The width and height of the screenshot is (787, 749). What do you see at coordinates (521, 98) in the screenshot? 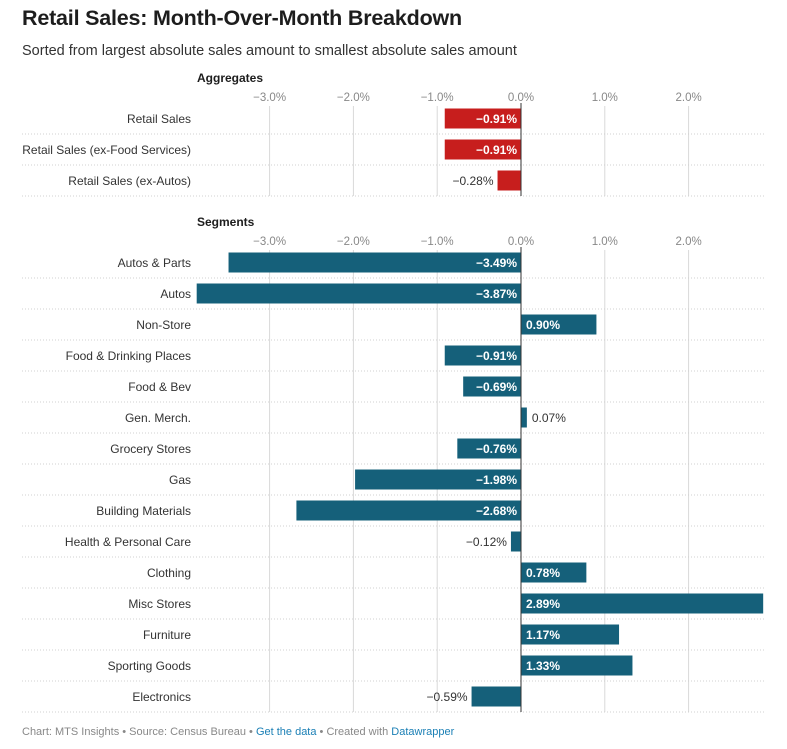
I see `aggregates-x-tick-label: 0.0%` at bounding box center [521, 98].